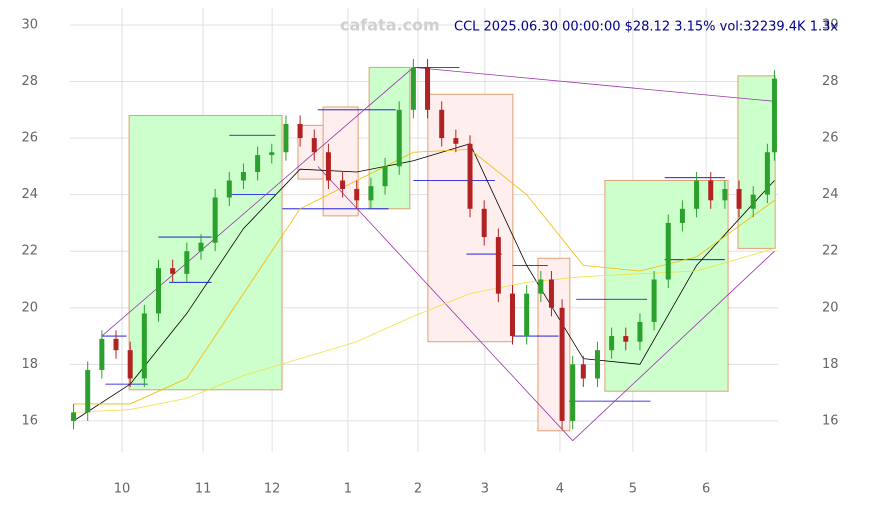 This screenshot has width=872, height=505. What do you see at coordinates (122, 489) in the screenshot?
I see `x-tick-label: 10` at bounding box center [122, 489].